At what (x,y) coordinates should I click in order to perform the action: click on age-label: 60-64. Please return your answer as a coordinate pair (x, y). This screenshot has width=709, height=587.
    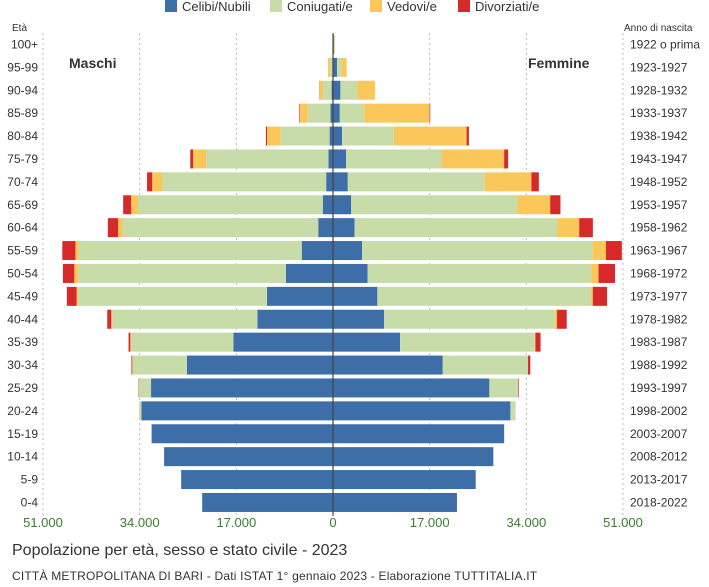
    Looking at the image, I should click on (22, 228).